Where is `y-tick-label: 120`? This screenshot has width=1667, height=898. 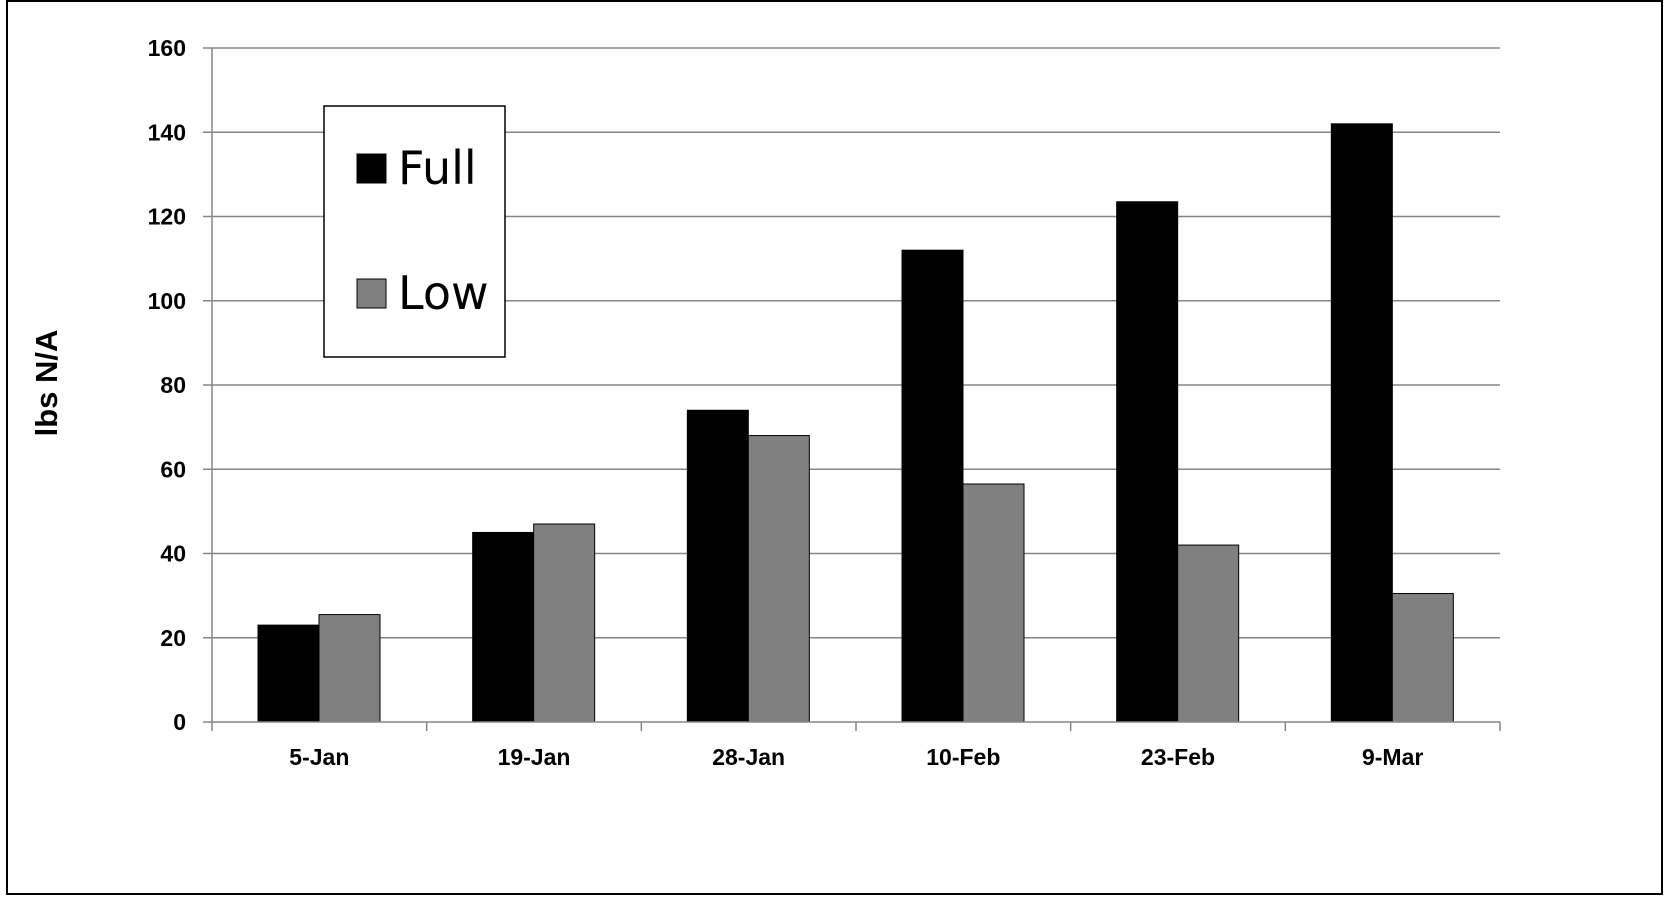 y-tick-label: 120 is located at coordinates (167, 217).